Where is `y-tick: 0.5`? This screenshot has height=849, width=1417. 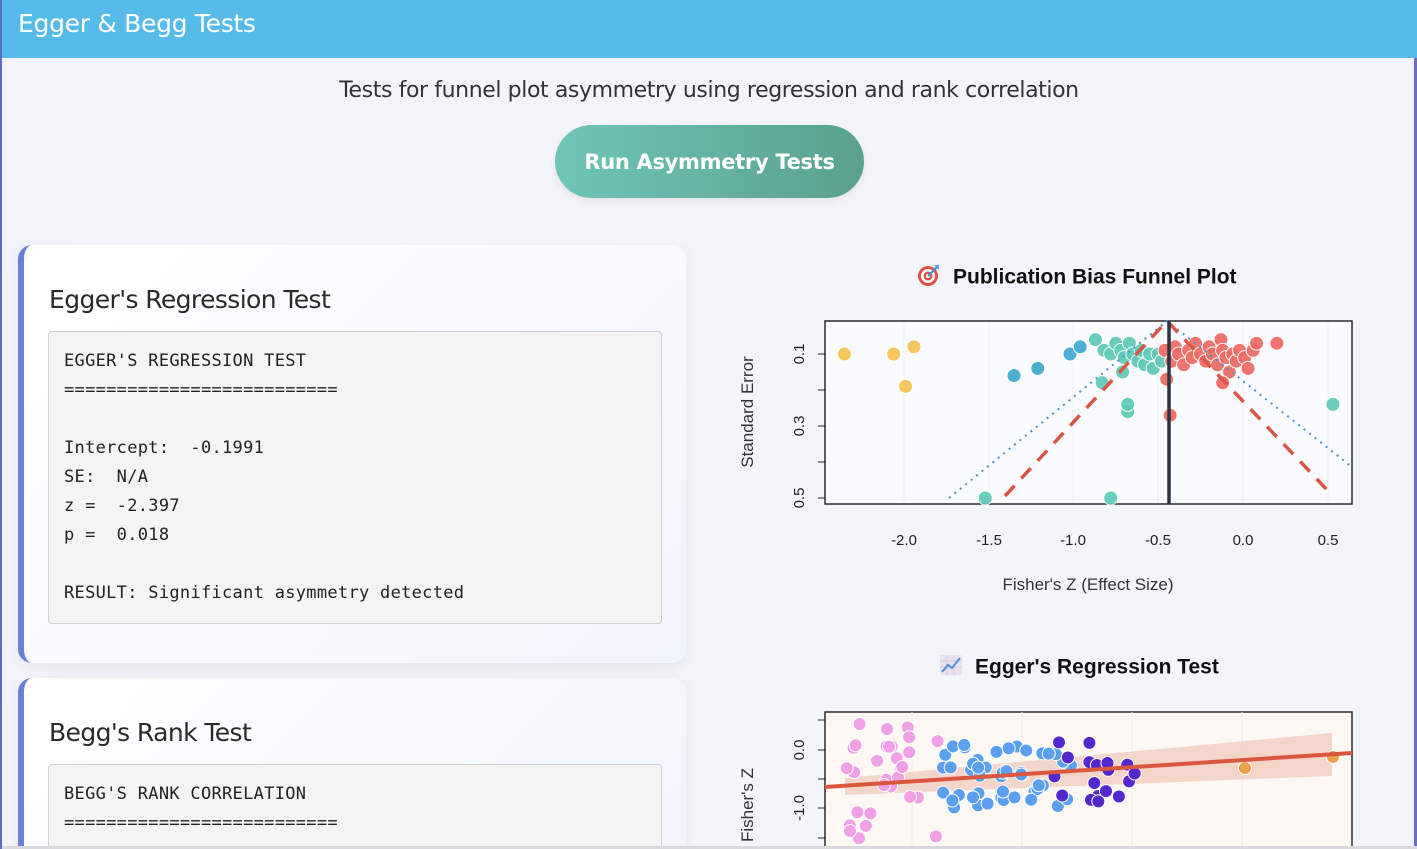 y-tick: 0.5 is located at coordinates (799, 498).